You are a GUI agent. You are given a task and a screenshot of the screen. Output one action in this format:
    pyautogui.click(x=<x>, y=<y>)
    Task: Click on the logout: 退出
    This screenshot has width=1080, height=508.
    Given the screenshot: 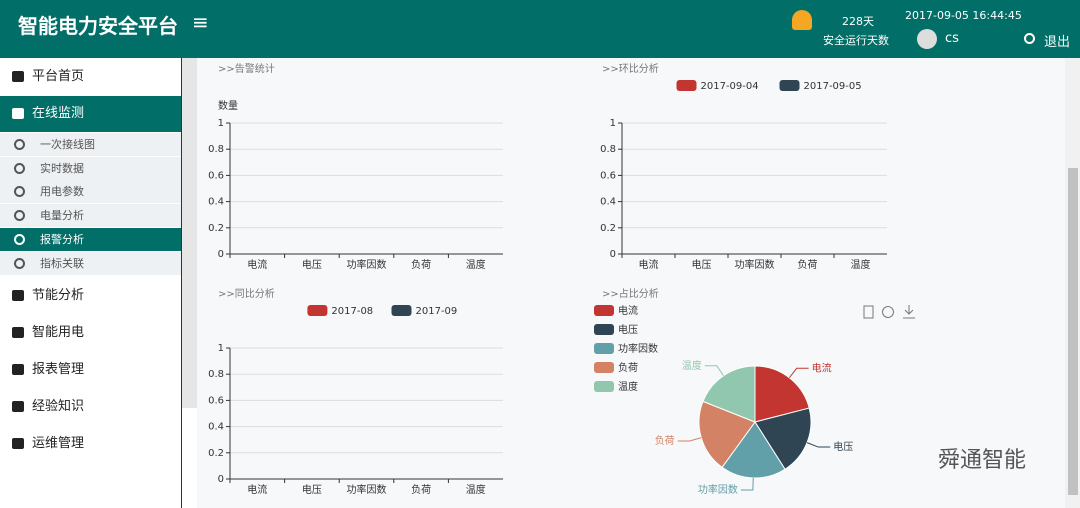 What is the action you would take?
    pyautogui.click(x=1057, y=42)
    